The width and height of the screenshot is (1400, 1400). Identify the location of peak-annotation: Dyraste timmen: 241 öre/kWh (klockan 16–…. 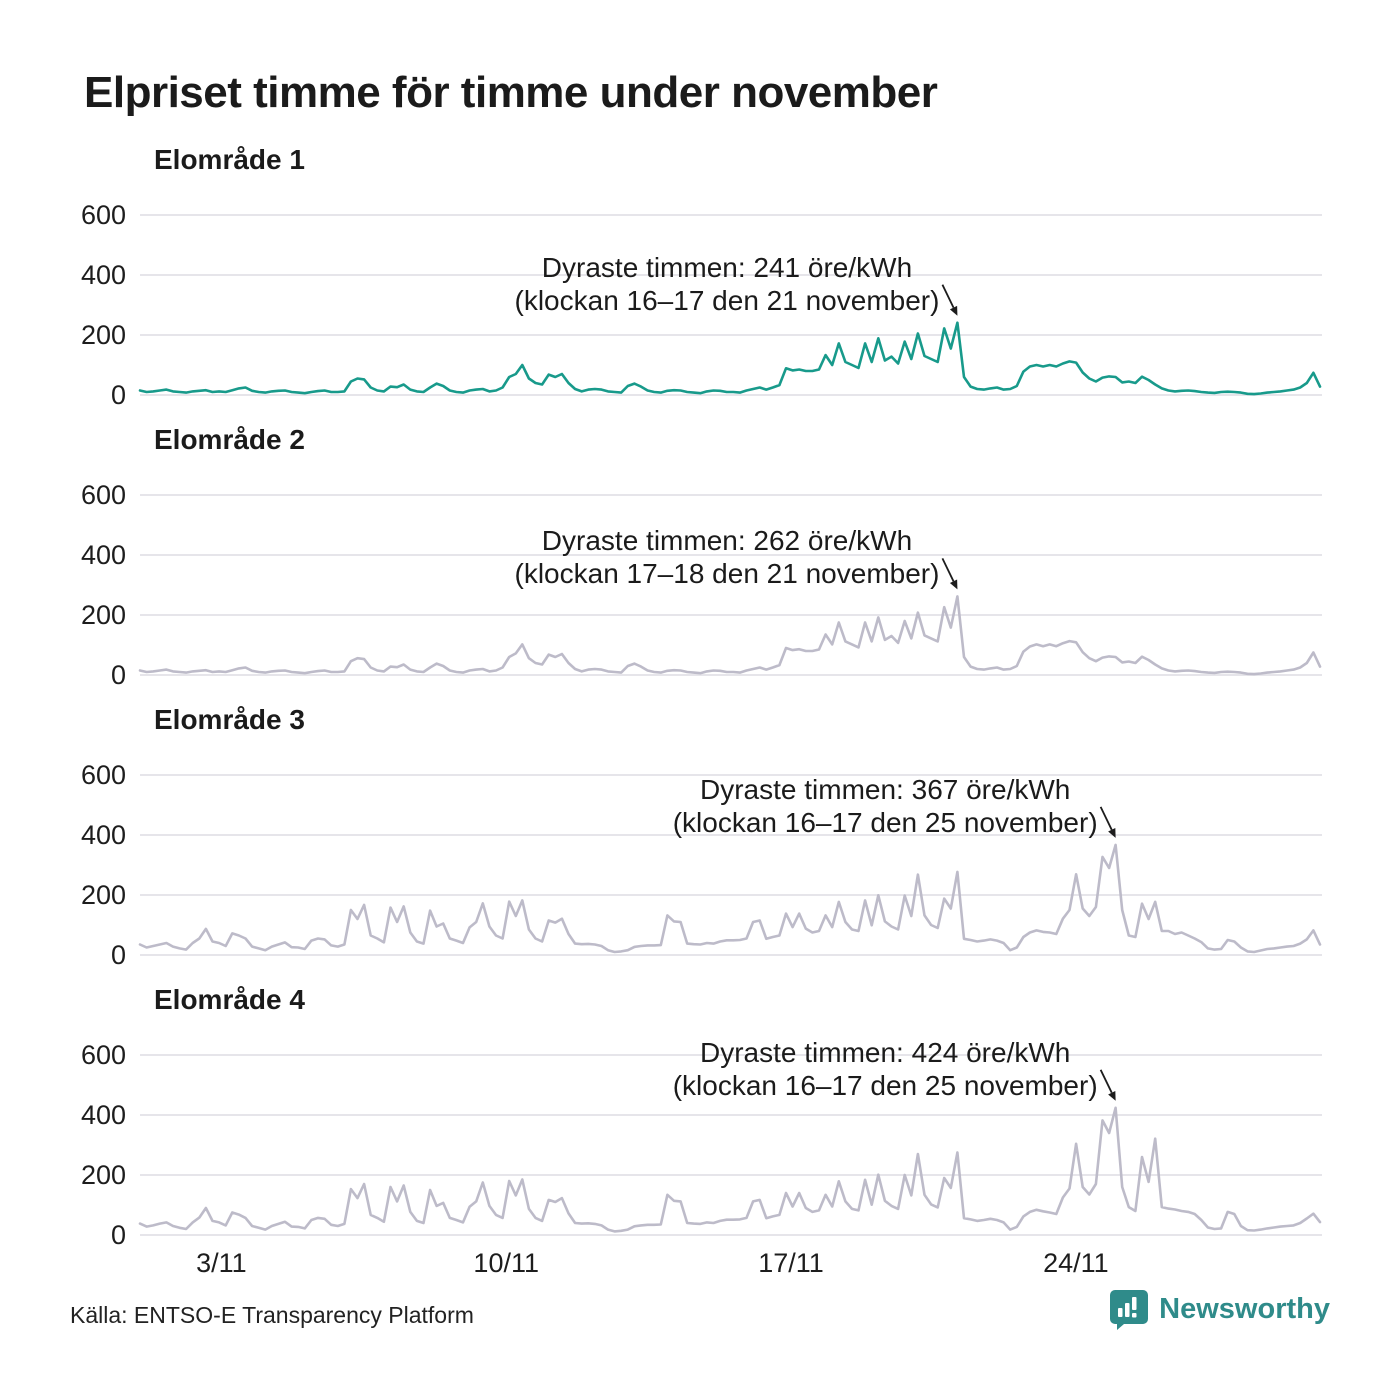
(727, 284).